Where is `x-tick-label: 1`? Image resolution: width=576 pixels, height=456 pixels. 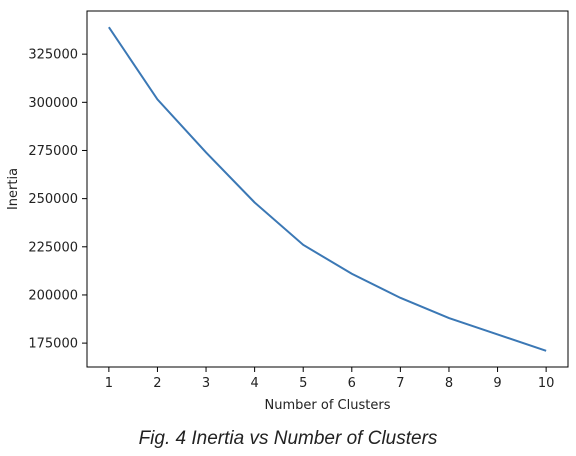
x-tick-label: 1 is located at coordinates (109, 383).